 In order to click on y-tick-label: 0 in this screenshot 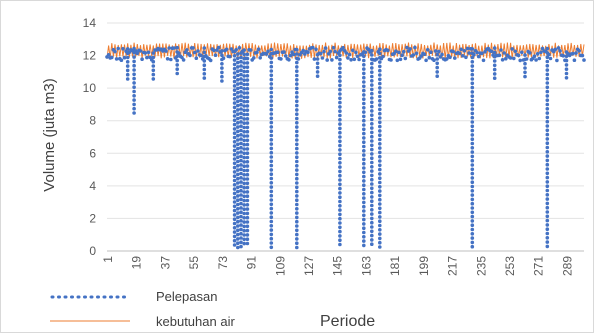, I will do `click(92, 251)`.